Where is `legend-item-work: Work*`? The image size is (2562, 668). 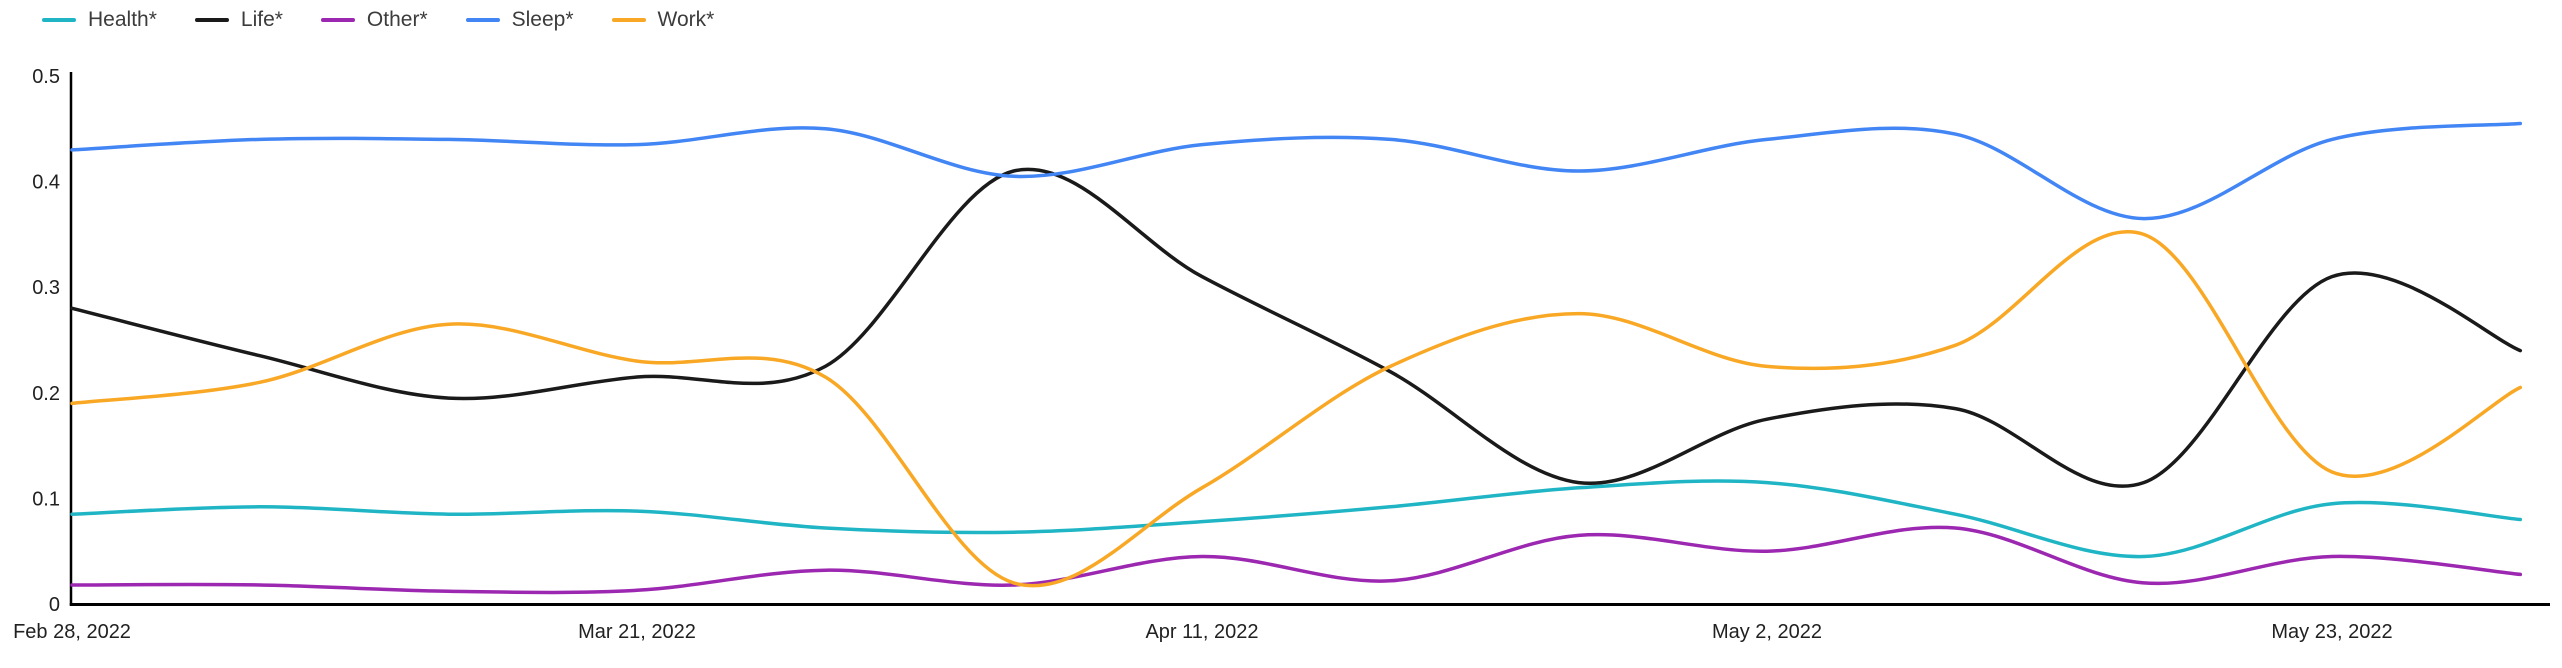
legend-item-work: Work* is located at coordinates (663, 20).